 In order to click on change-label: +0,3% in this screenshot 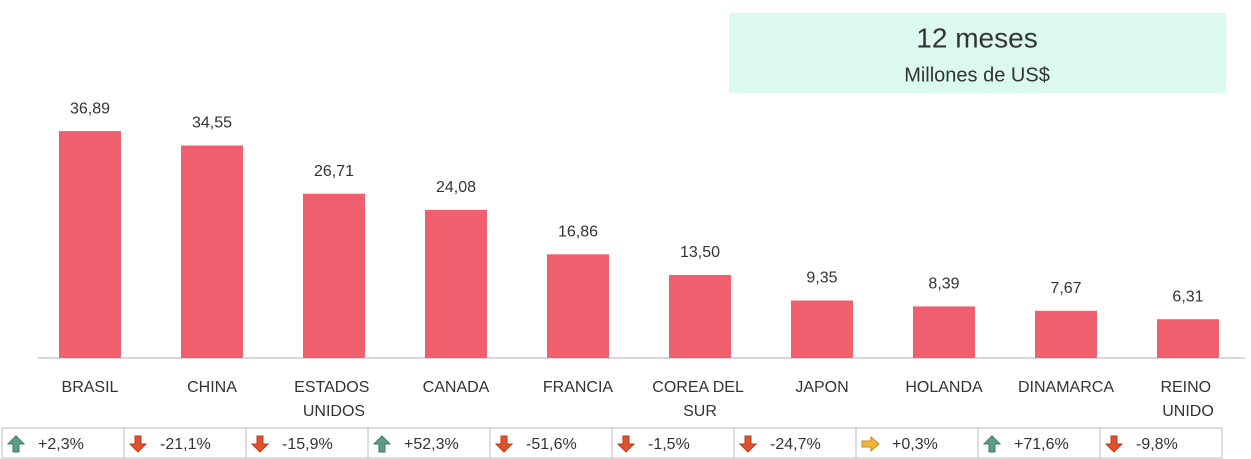, I will do `click(915, 444)`.